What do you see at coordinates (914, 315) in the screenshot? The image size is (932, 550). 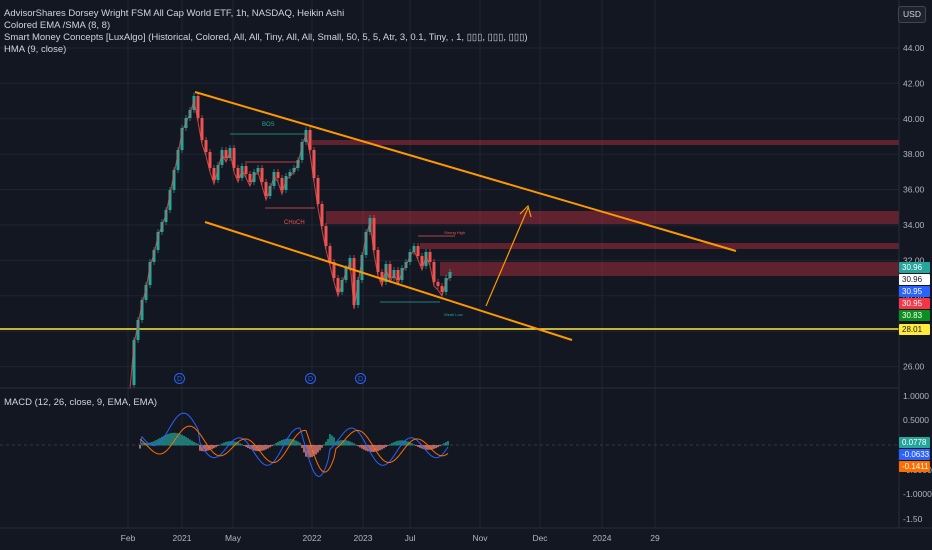 I see `price-tag: 30.83` at bounding box center [914, 315].